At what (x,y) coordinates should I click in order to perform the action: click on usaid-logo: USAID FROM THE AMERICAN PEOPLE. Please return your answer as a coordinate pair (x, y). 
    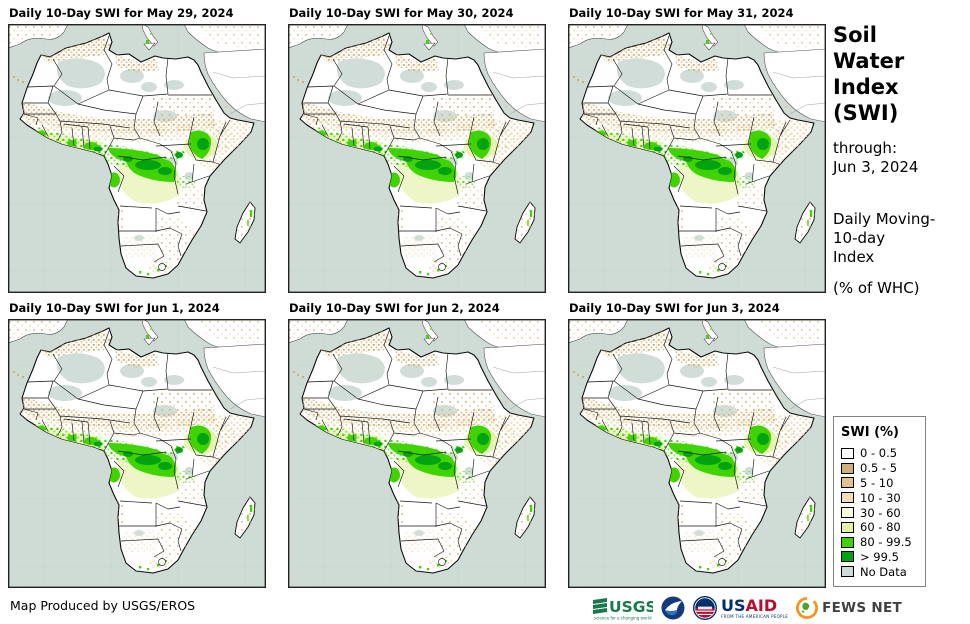
    Looking at the image, I should click on (740, 608).